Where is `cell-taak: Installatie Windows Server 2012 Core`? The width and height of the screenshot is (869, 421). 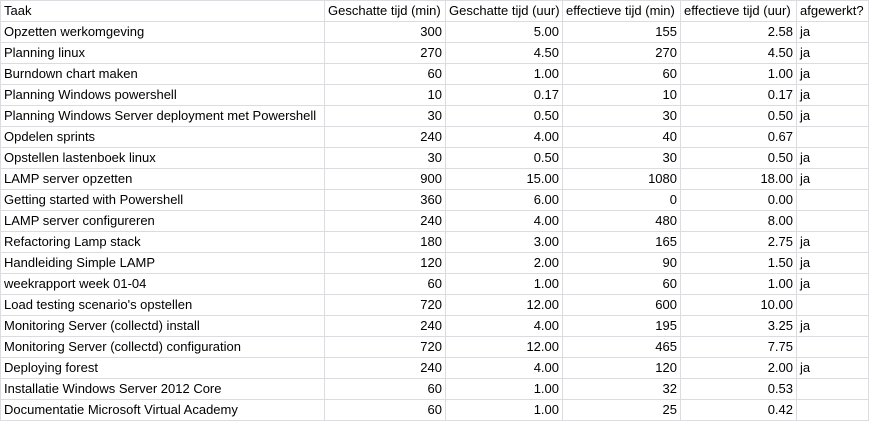
cell-taak: Installatie Windows Server 2012 Core is located at coordinates (162, 389).